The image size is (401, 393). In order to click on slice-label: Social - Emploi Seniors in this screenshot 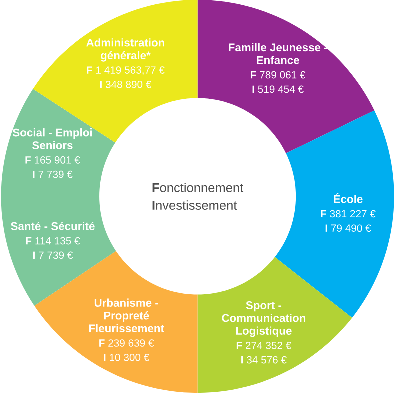, I will do `click(52, 139)`.